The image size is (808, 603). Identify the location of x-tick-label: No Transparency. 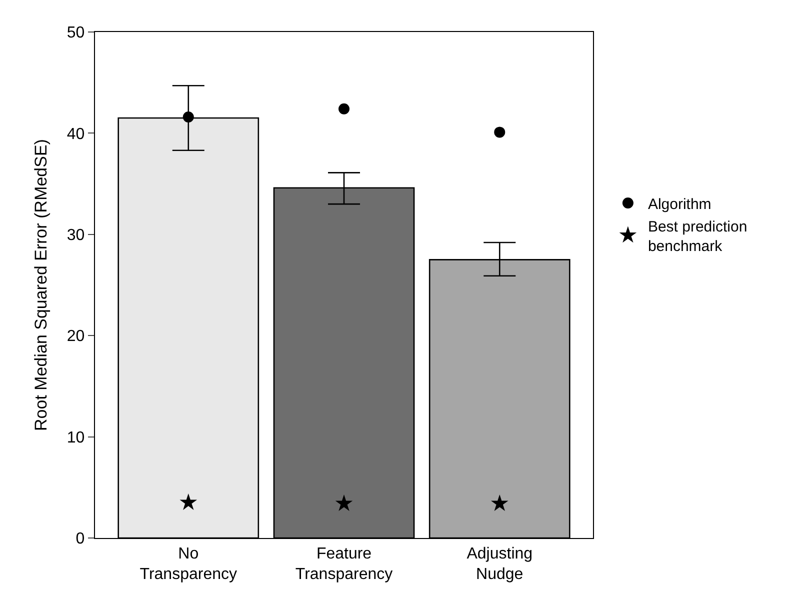
(188, 564).